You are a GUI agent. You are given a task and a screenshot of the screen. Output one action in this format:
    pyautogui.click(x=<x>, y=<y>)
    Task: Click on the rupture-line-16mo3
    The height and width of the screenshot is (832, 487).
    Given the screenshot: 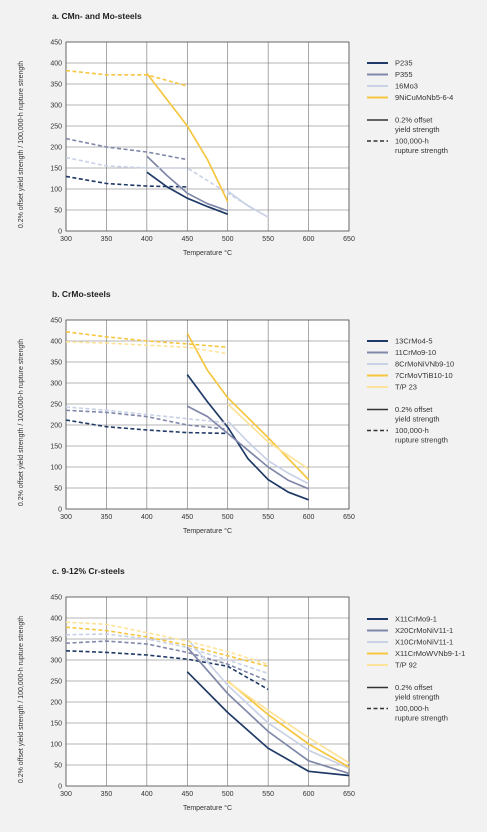 What is the action you would take?
    pyautogui.click(x=159, y=182)
    